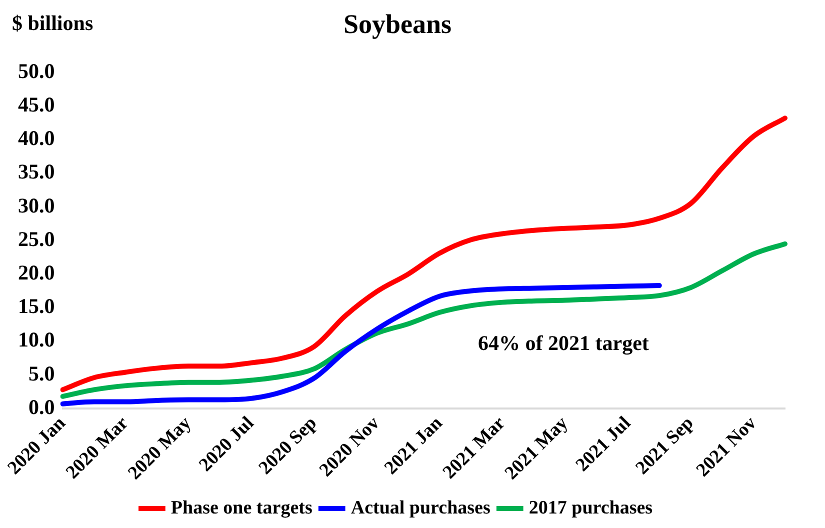 The image size is (825, 528). What do you see at coordinates (36, 138) in the screenshot?
I see `y-tick-label: 40.0` at bounding box center [36, 138].